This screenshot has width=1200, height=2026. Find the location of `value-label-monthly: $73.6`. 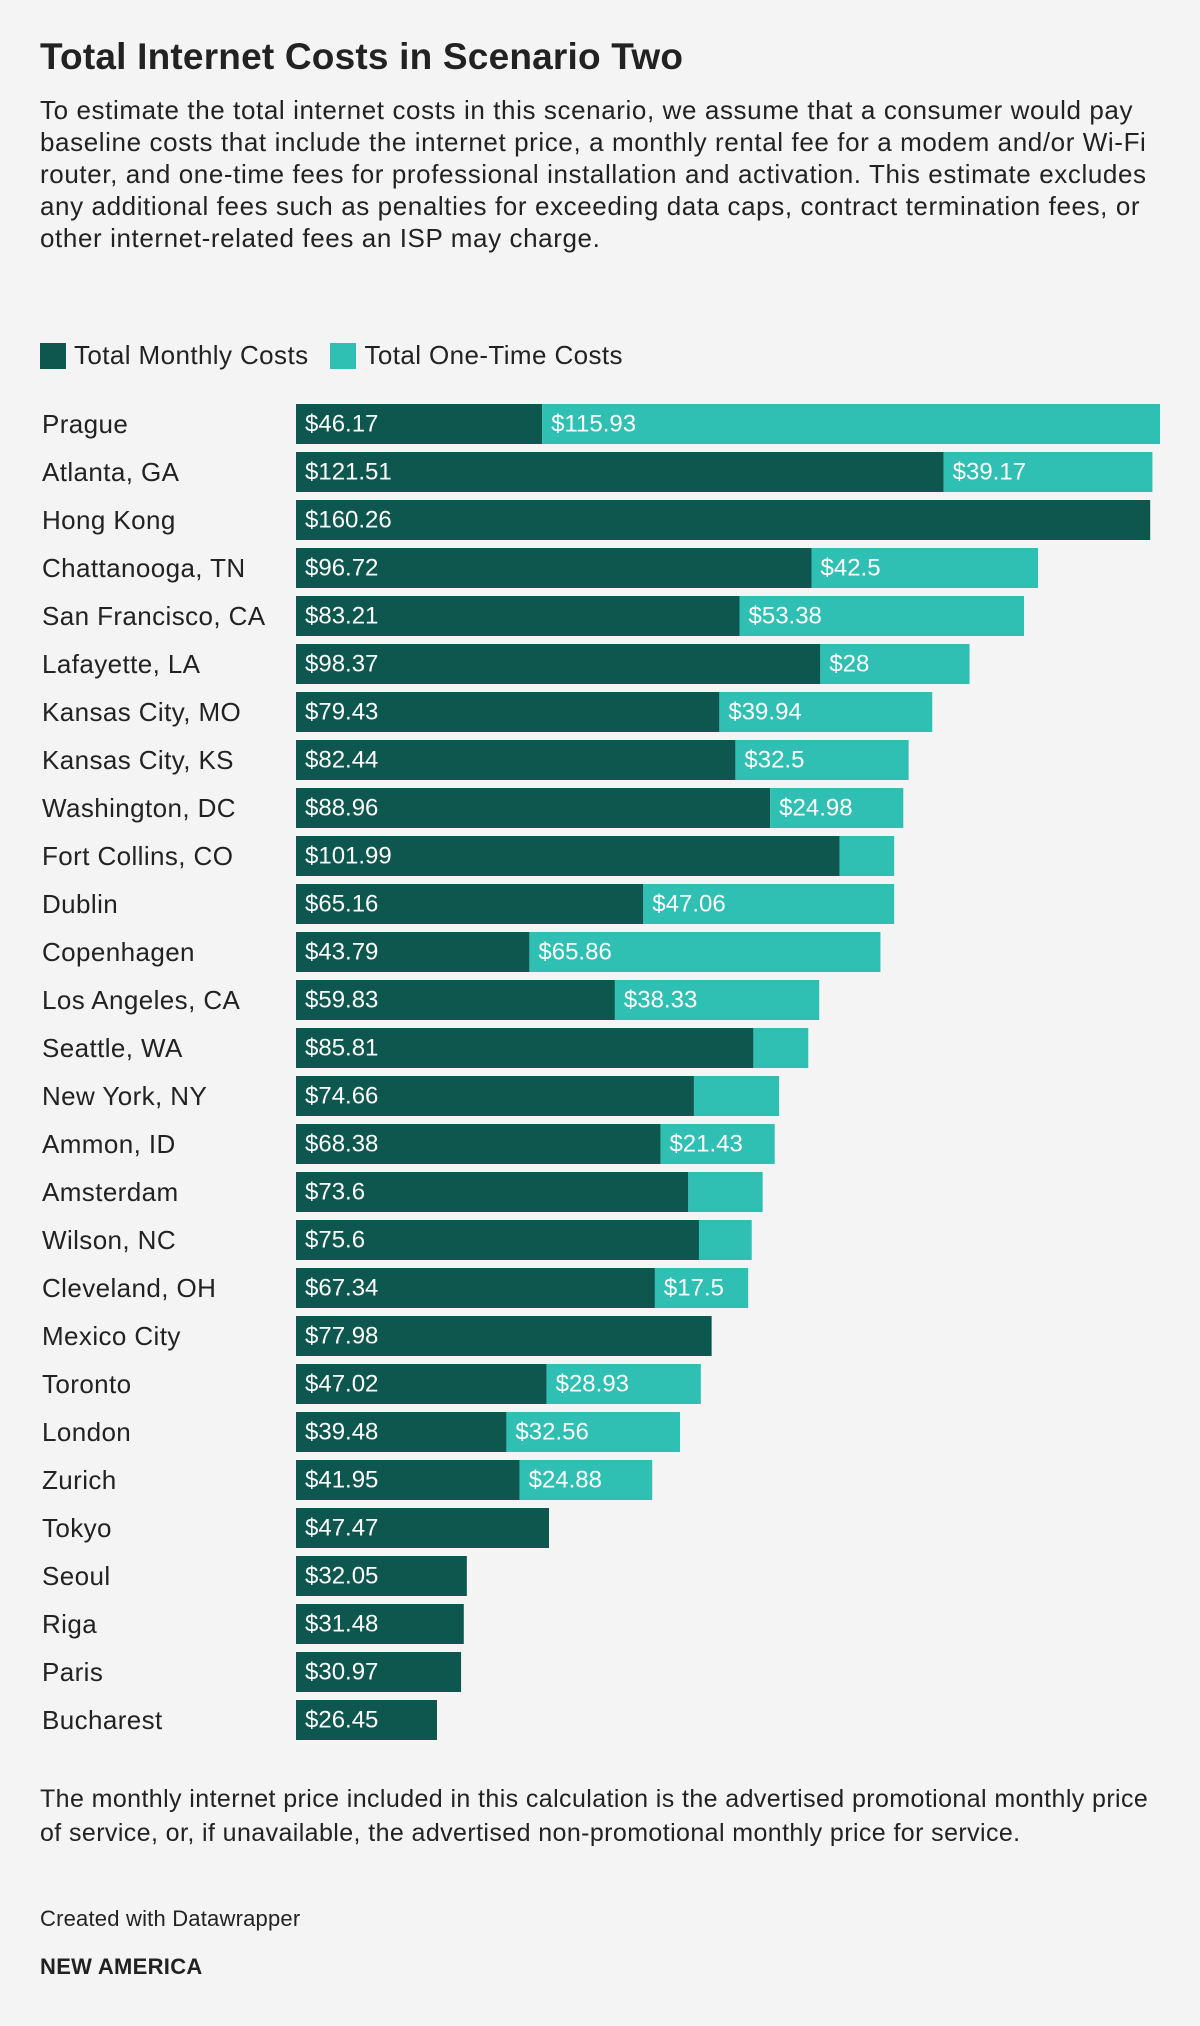

value-label-monthly: $73.6 is located at coordinates (335, 1192).